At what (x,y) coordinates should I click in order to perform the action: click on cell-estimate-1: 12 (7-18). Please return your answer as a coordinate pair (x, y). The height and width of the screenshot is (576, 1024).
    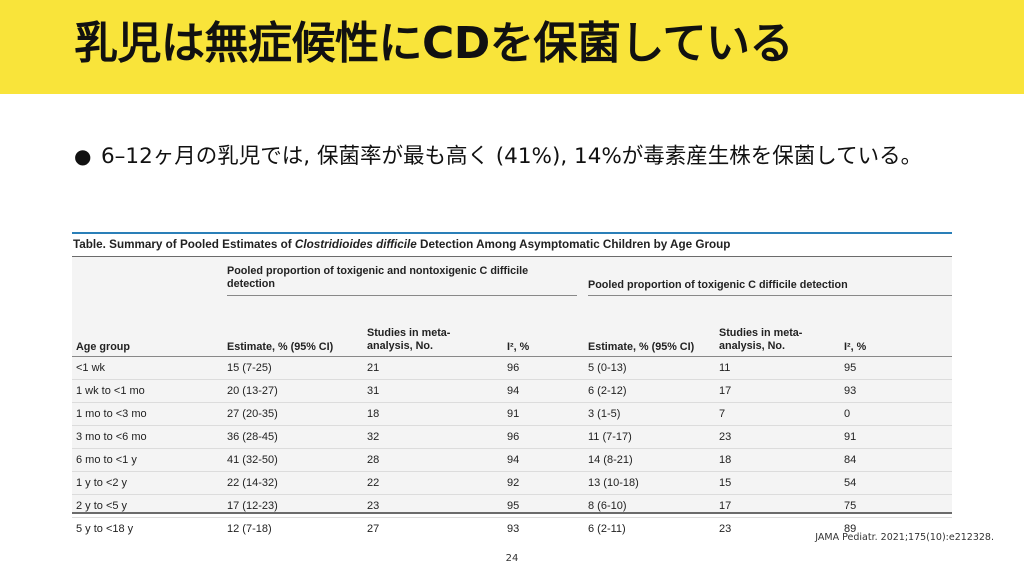
    Looking at the image, I should click on (249, 529).